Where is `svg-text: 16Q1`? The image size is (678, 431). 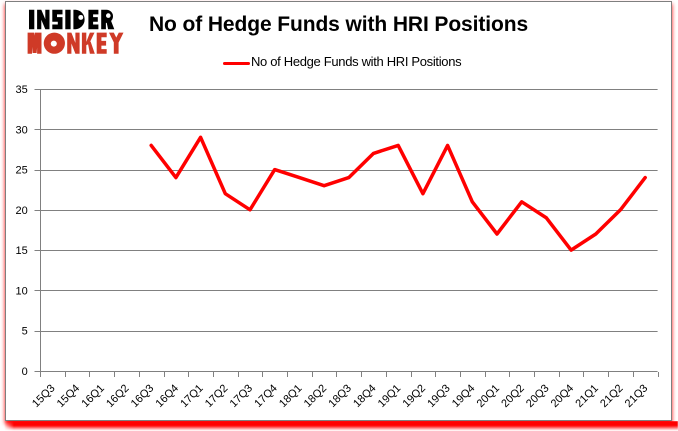
svg-text: 16Q1 is located at coordinates (93, 396).